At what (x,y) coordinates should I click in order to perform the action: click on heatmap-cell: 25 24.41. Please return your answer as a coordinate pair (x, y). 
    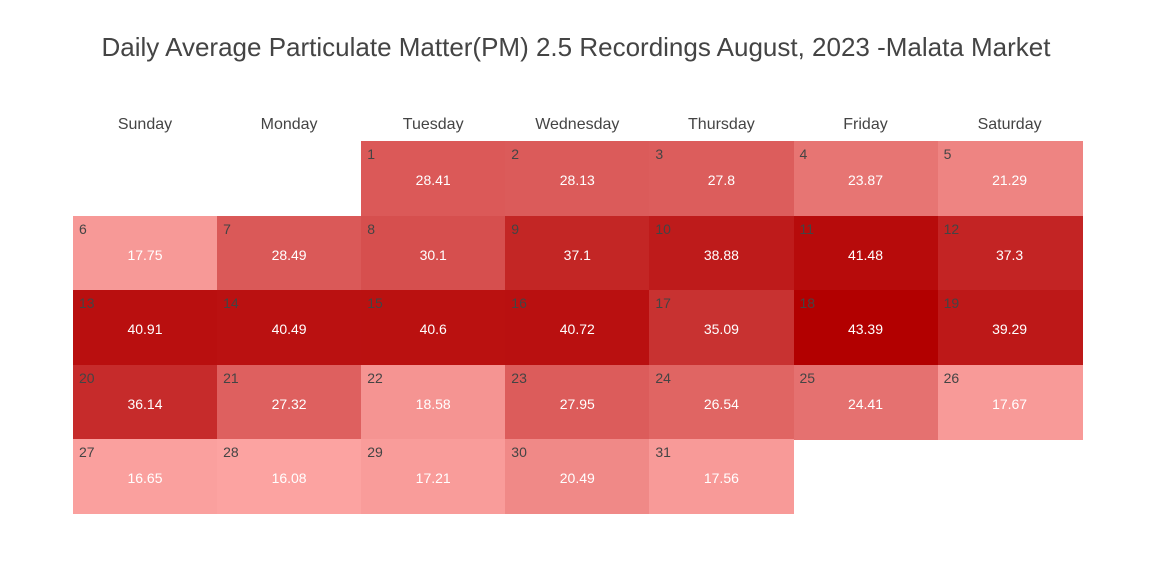
    Looking at the image, I should click on (866, 402).